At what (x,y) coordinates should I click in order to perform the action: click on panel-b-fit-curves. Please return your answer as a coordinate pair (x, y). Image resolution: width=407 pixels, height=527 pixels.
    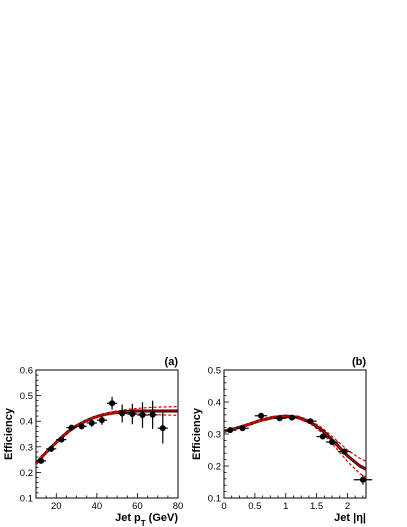
    Looking at the image, I should click on (295, 446).